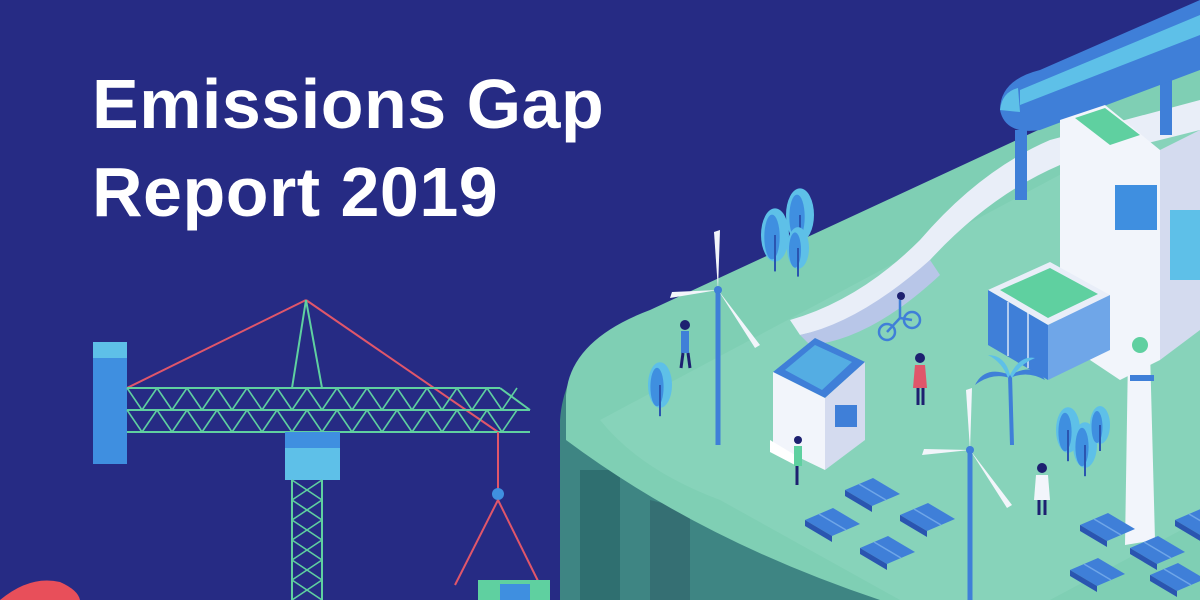  Describe the element at coordinates (899, 321) in the screenshot. I see `bicycle-icon` at that location.